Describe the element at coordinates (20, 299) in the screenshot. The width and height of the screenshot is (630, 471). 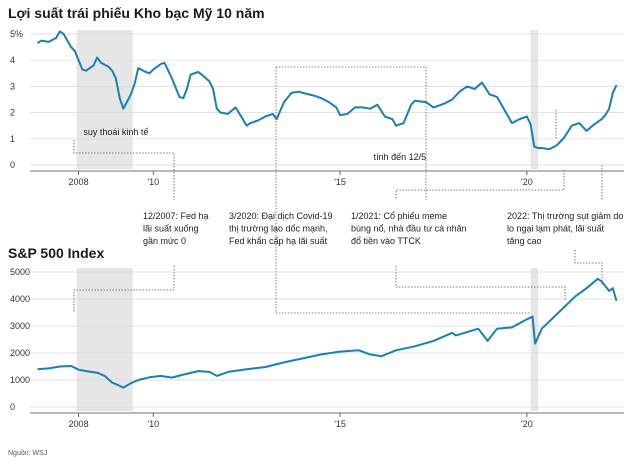
I see `y-tick-label: 4000` at that location.